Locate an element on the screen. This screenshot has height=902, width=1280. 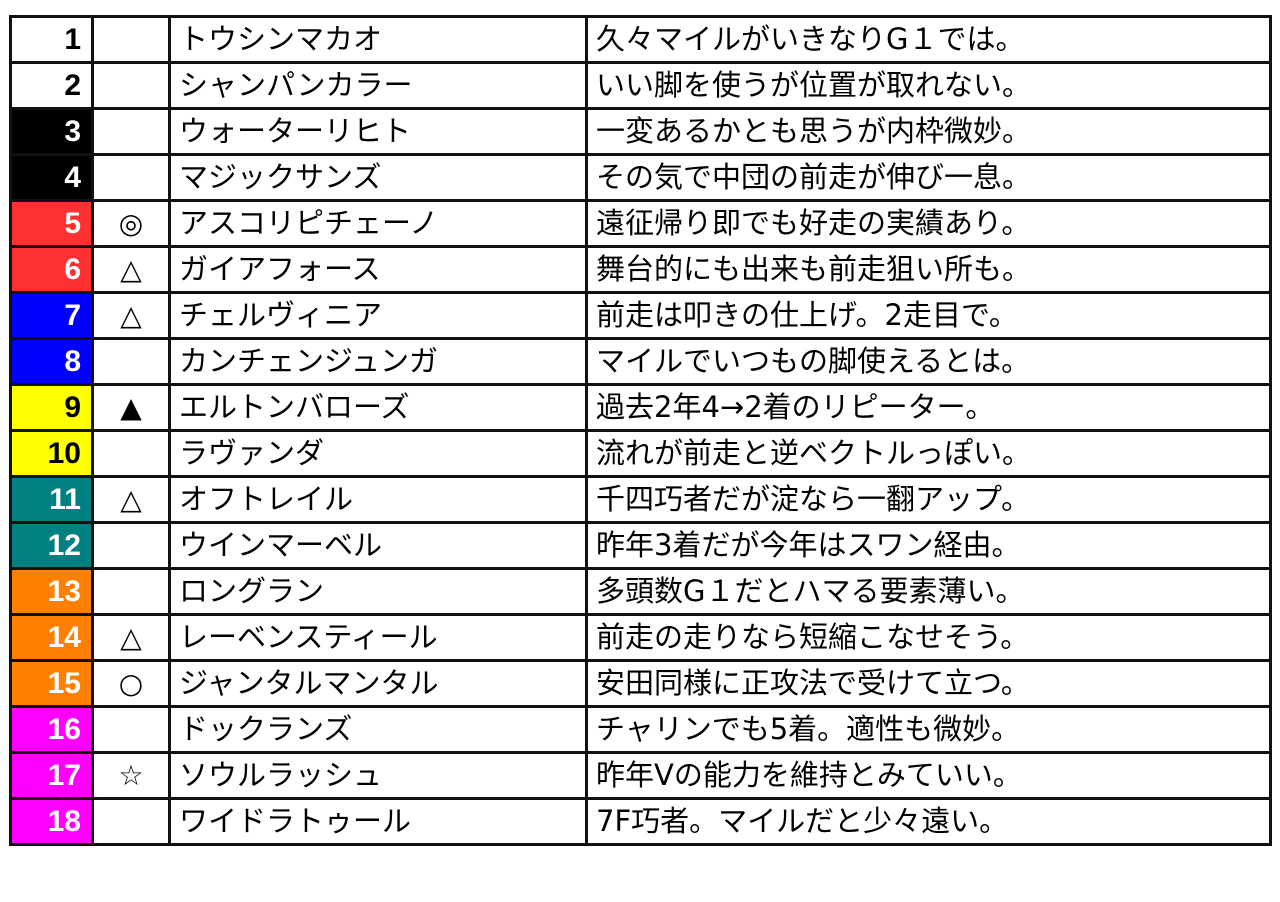
table-row: 3 ウォーターリヒト 一変あるかとも思うが内枠微妙。 is located at coordinates (640, 131).